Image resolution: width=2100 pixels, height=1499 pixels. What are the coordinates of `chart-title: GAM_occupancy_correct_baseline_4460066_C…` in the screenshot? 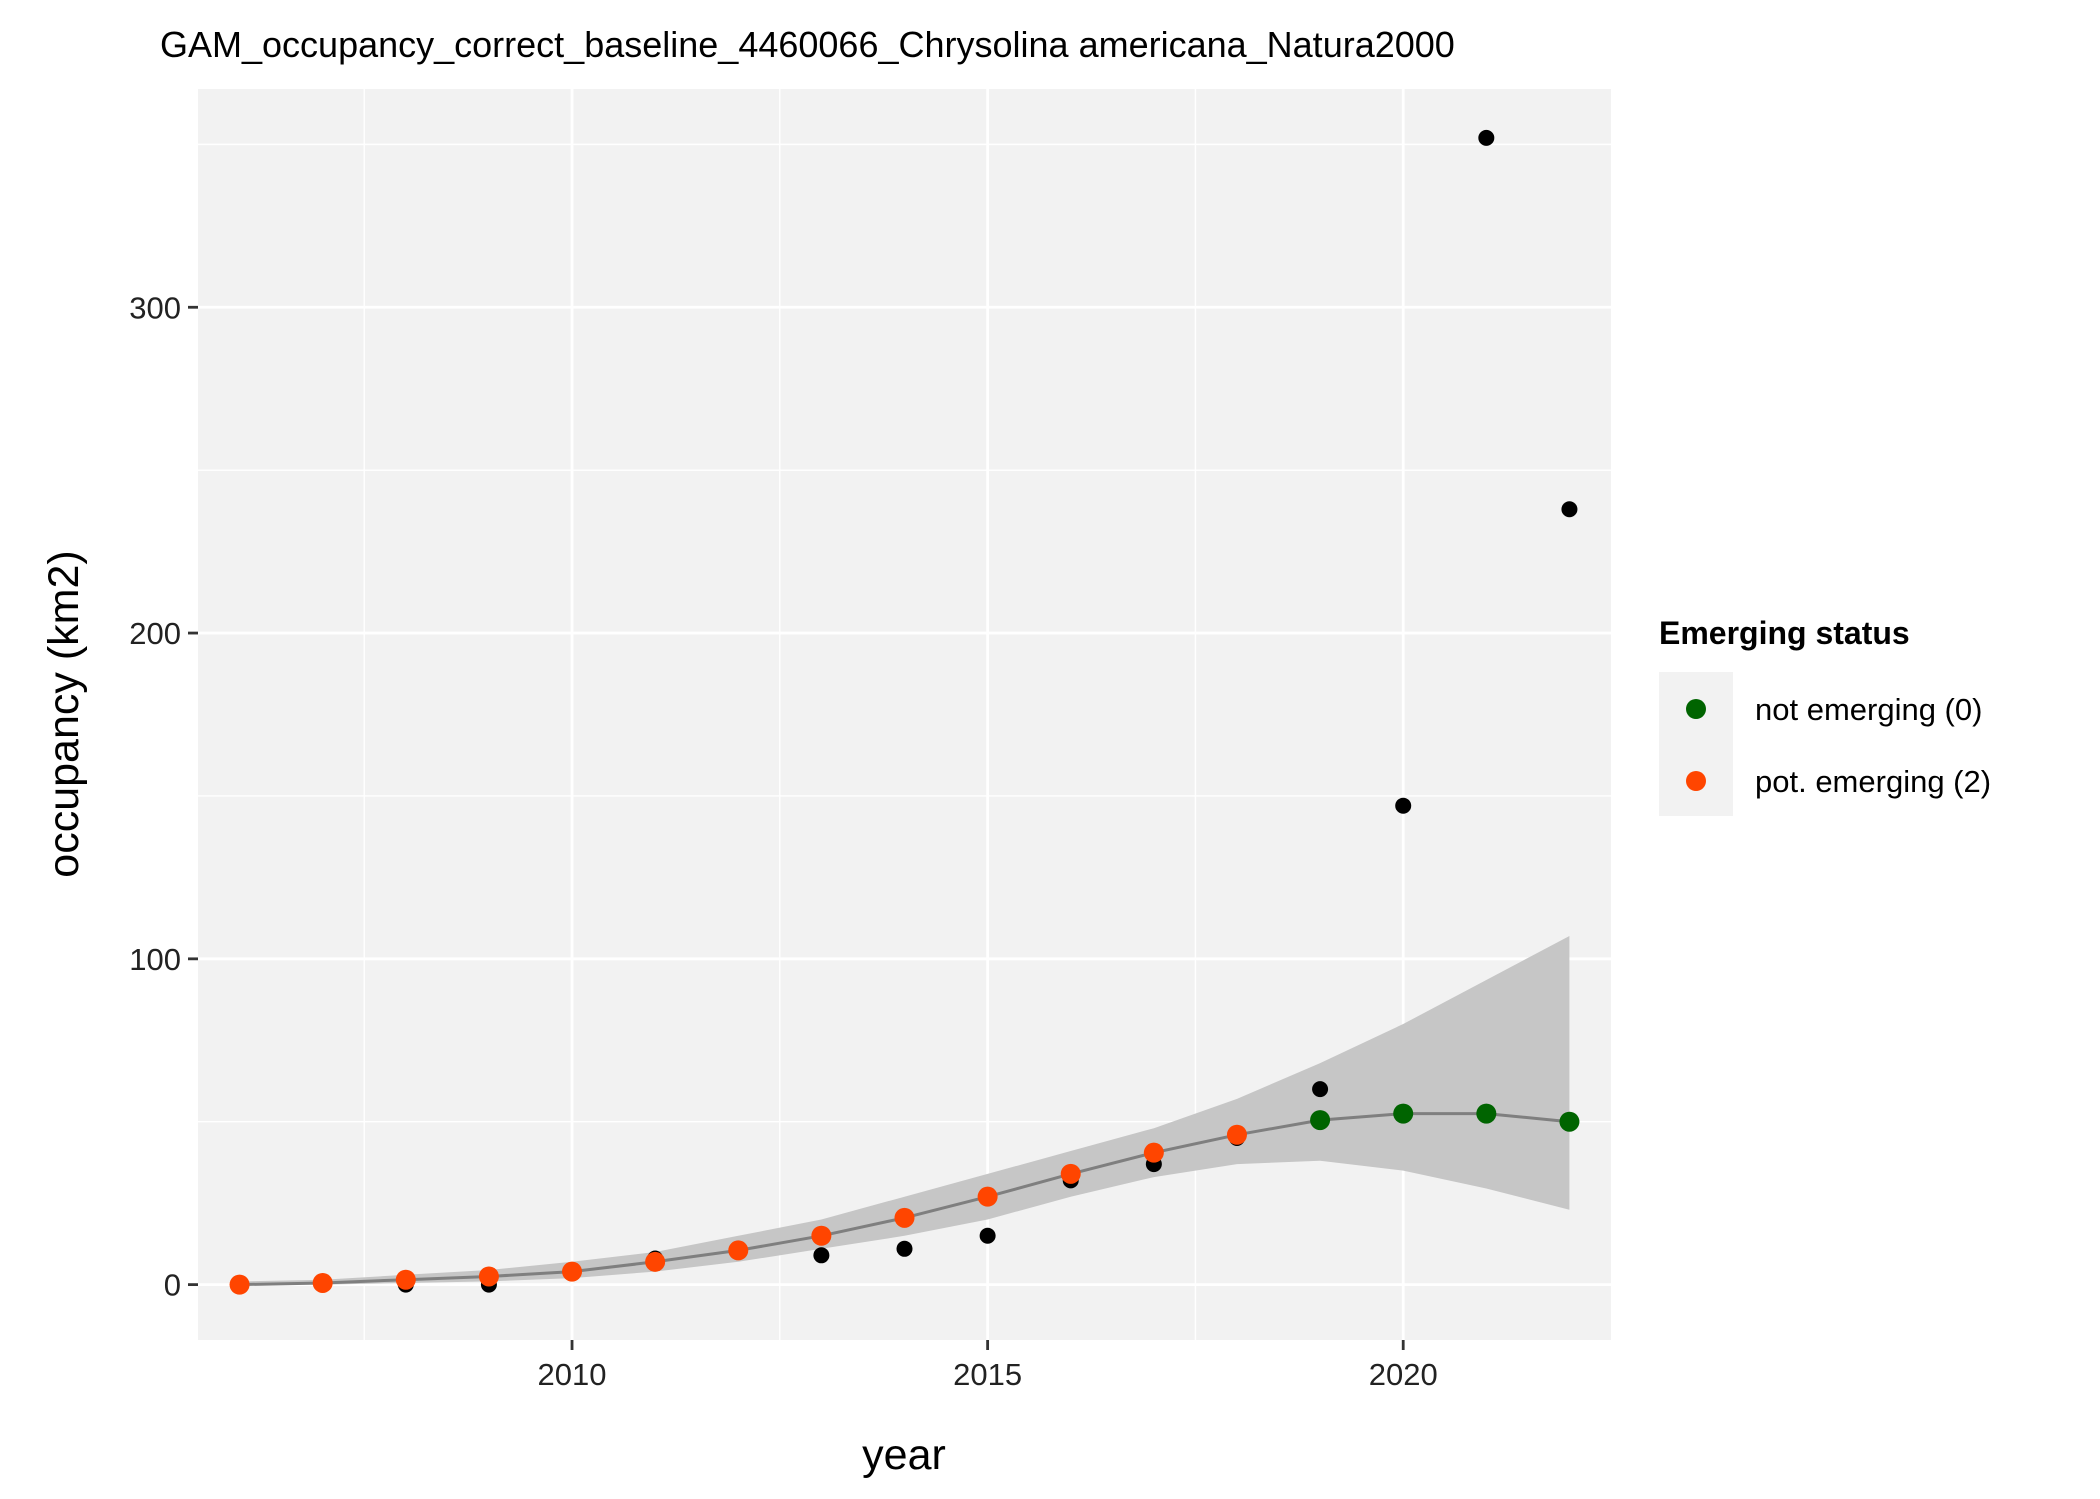 It's located at (807, 44).